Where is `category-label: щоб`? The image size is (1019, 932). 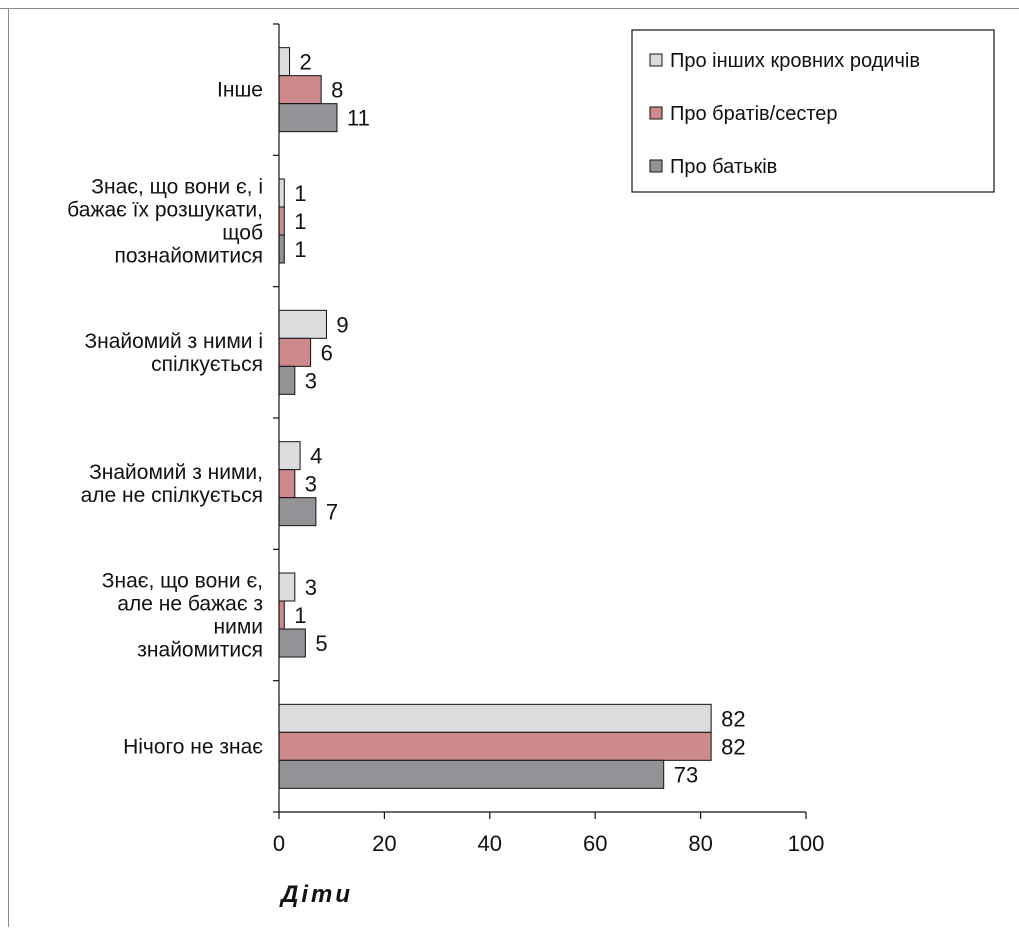 category-label: щоб is located at coordinates (242, 233).